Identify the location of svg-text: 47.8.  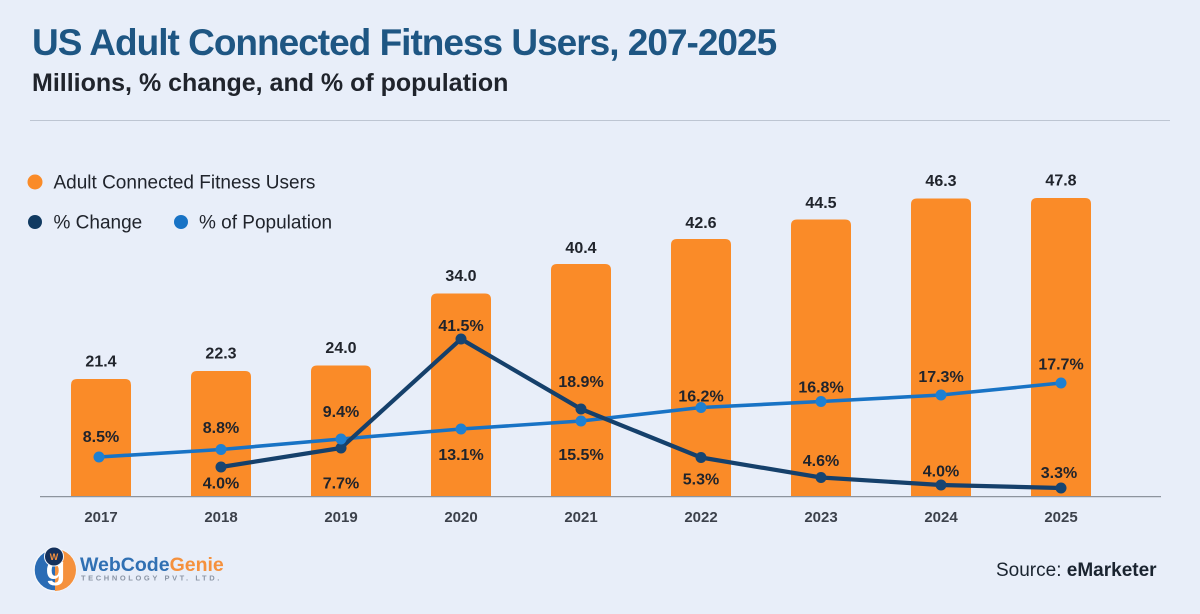
(1060, 181).